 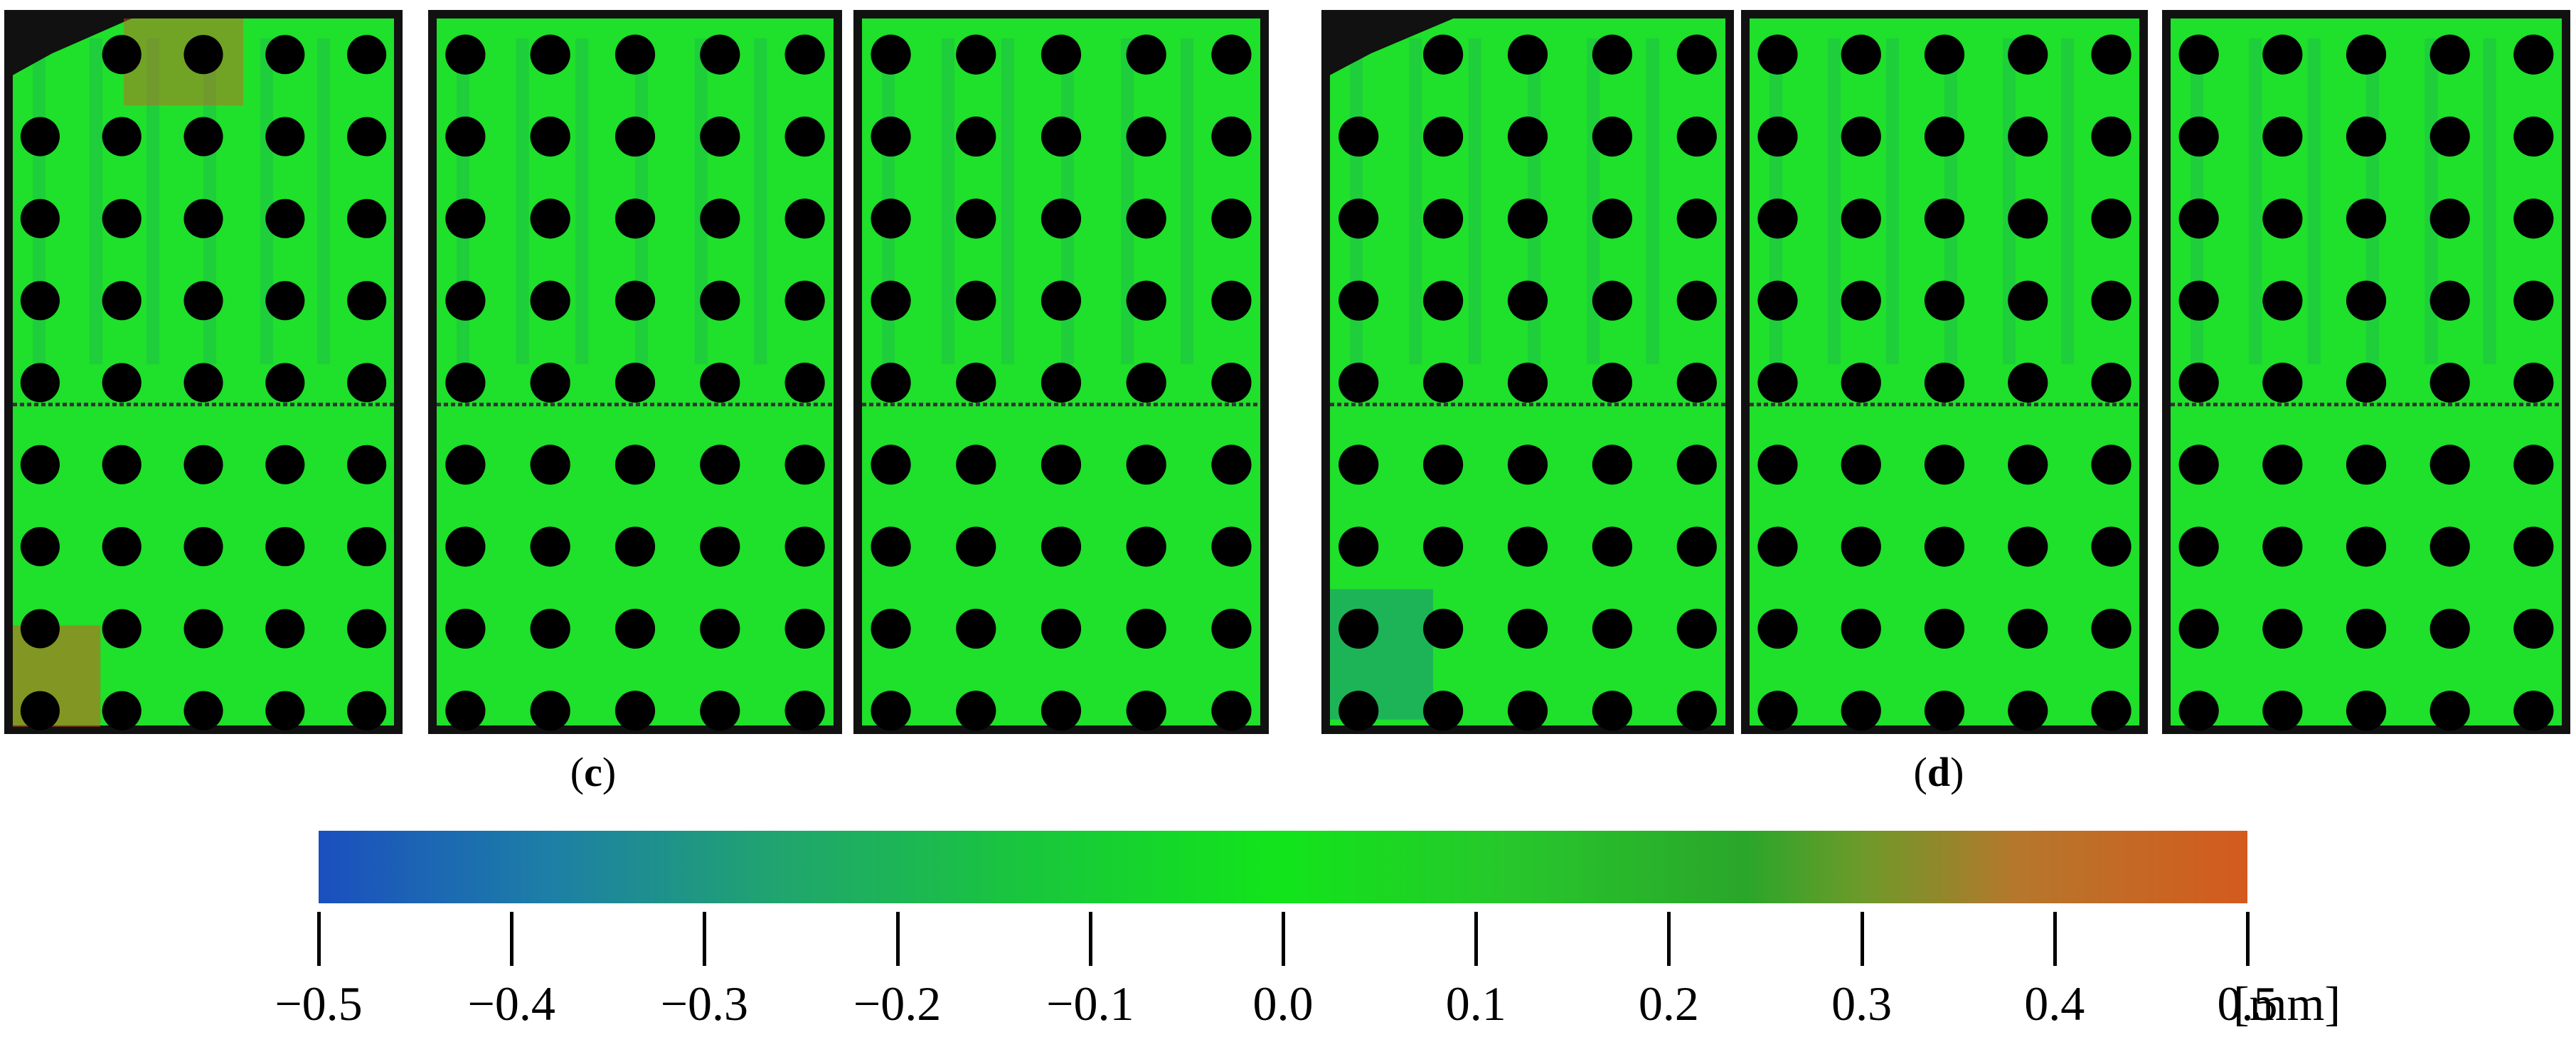 I want to click on caption-c-letter: c, so click(x=593, y=772).